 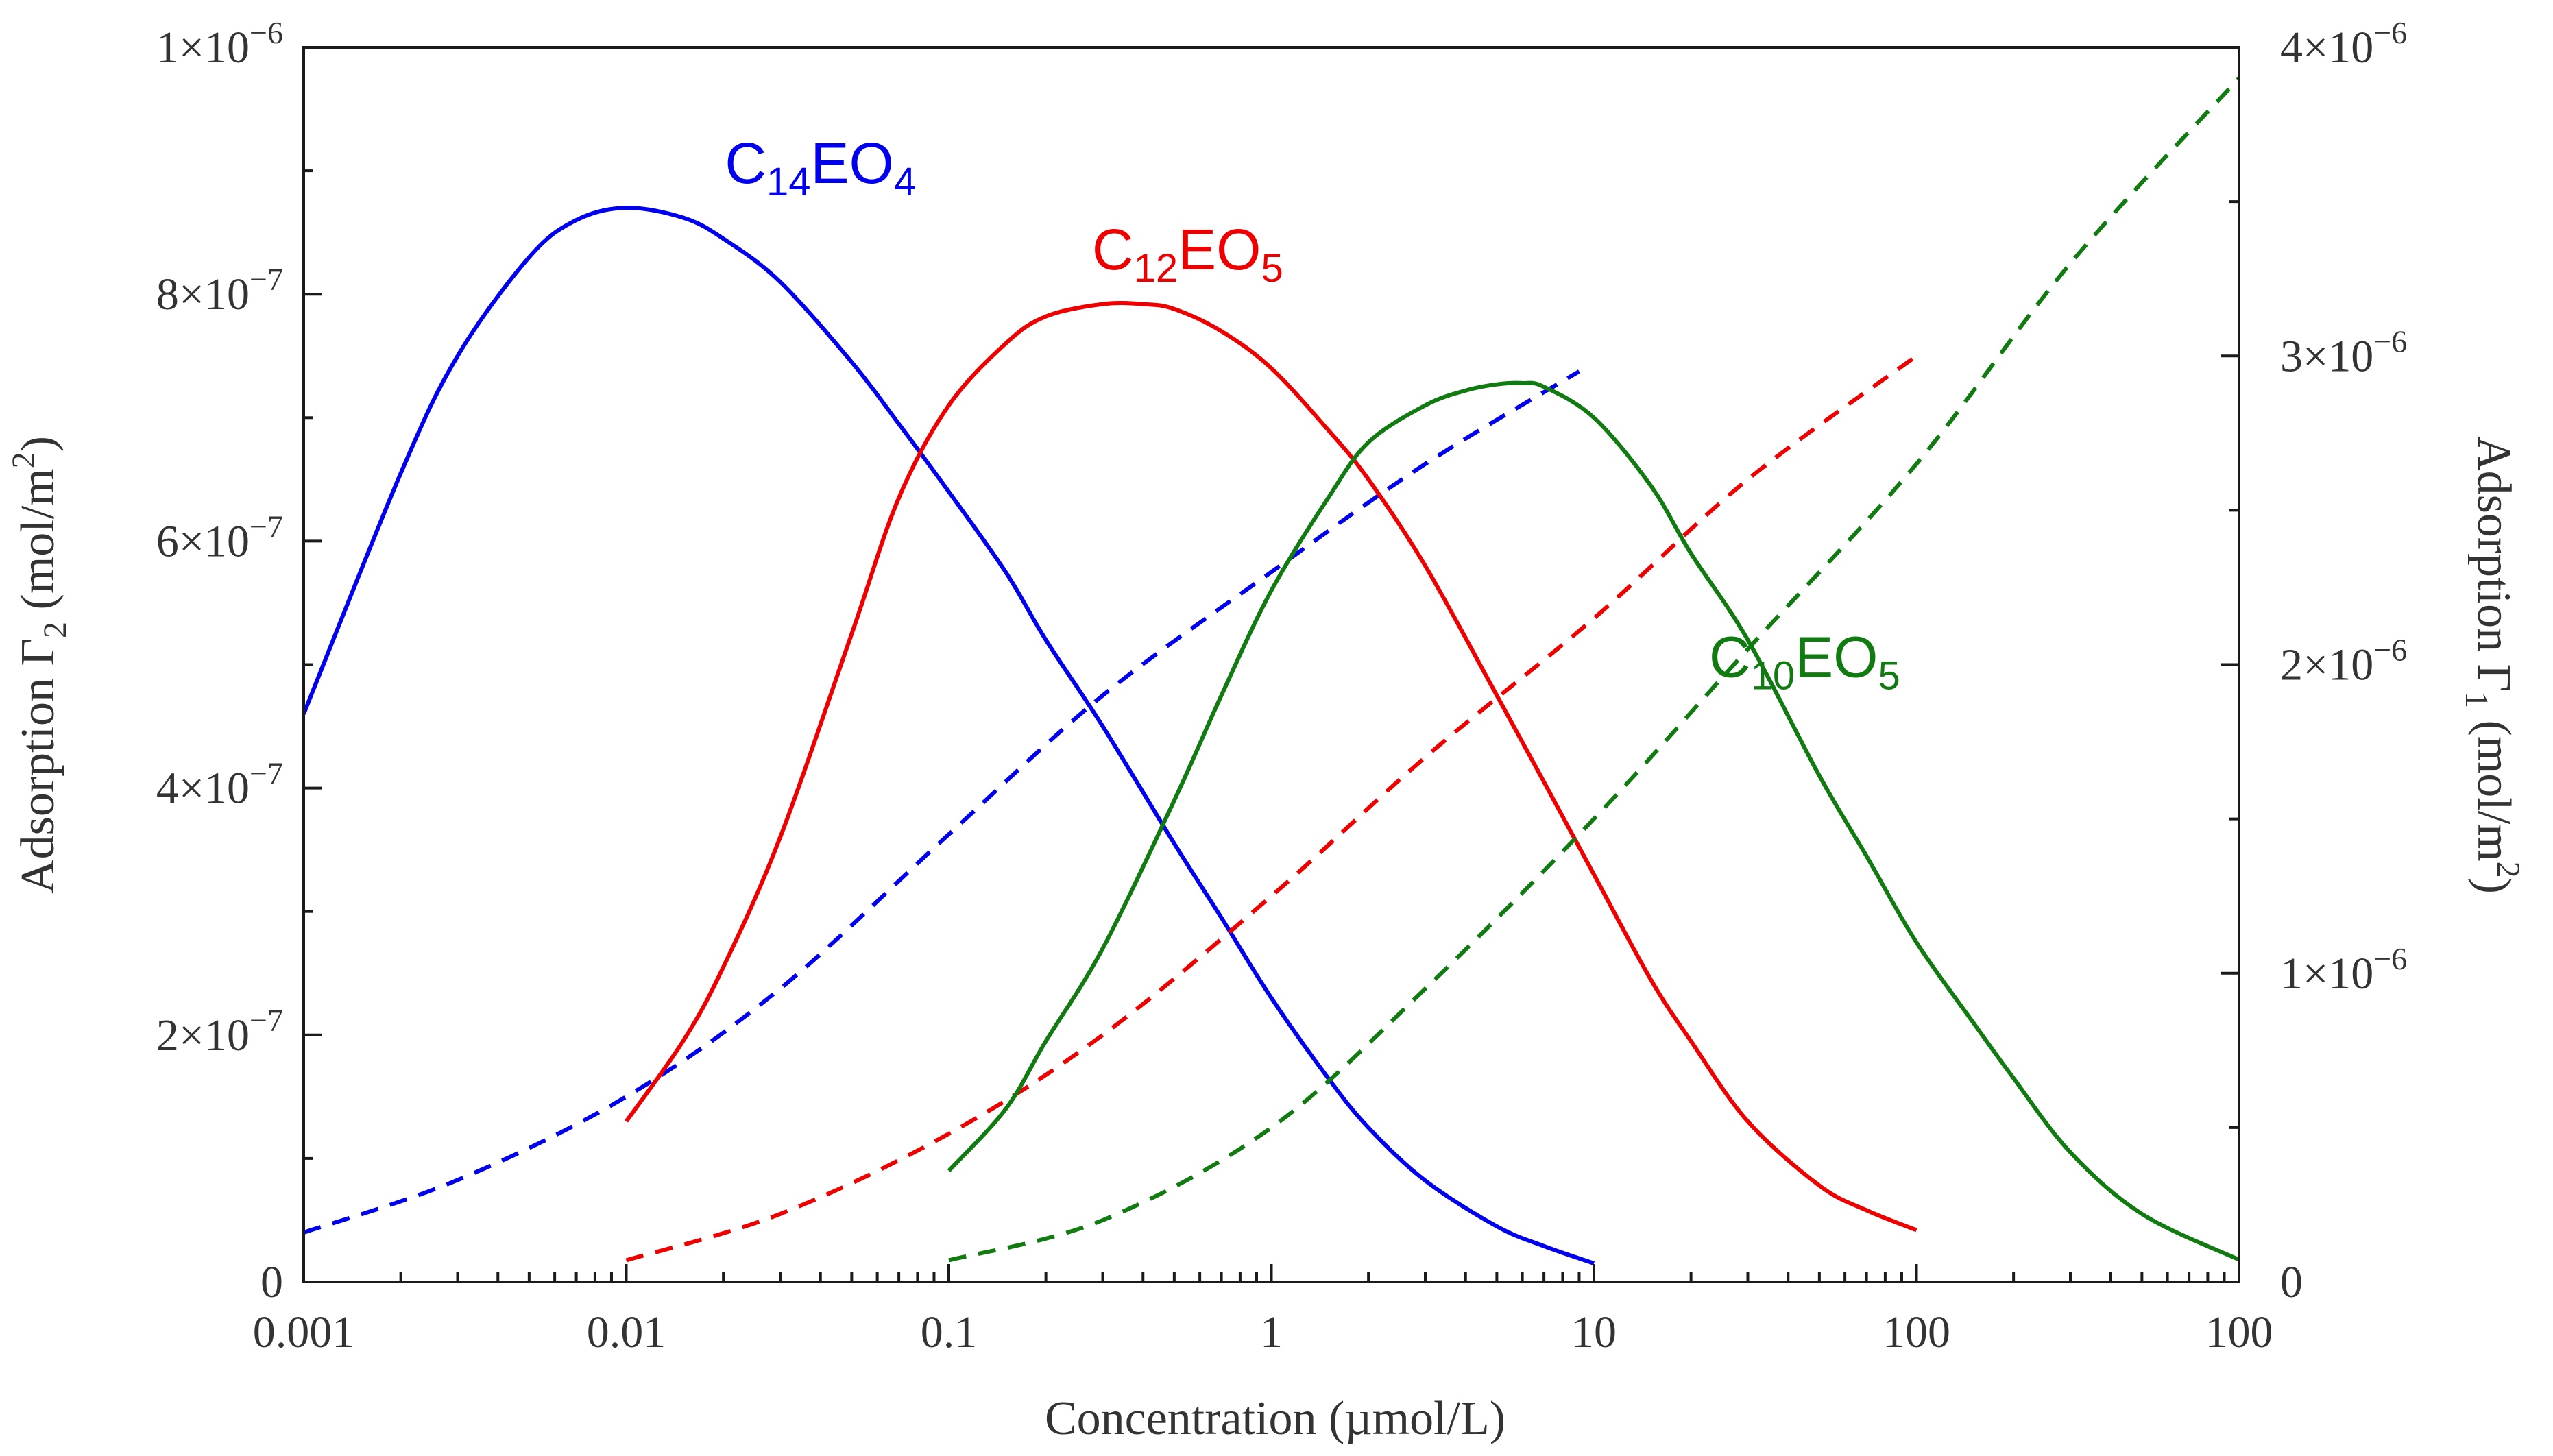 What do you see at coordinates (1272, 1332) in the screenshot?
I see `x-tick-label: 1` at bounding box center [1272, 1332].